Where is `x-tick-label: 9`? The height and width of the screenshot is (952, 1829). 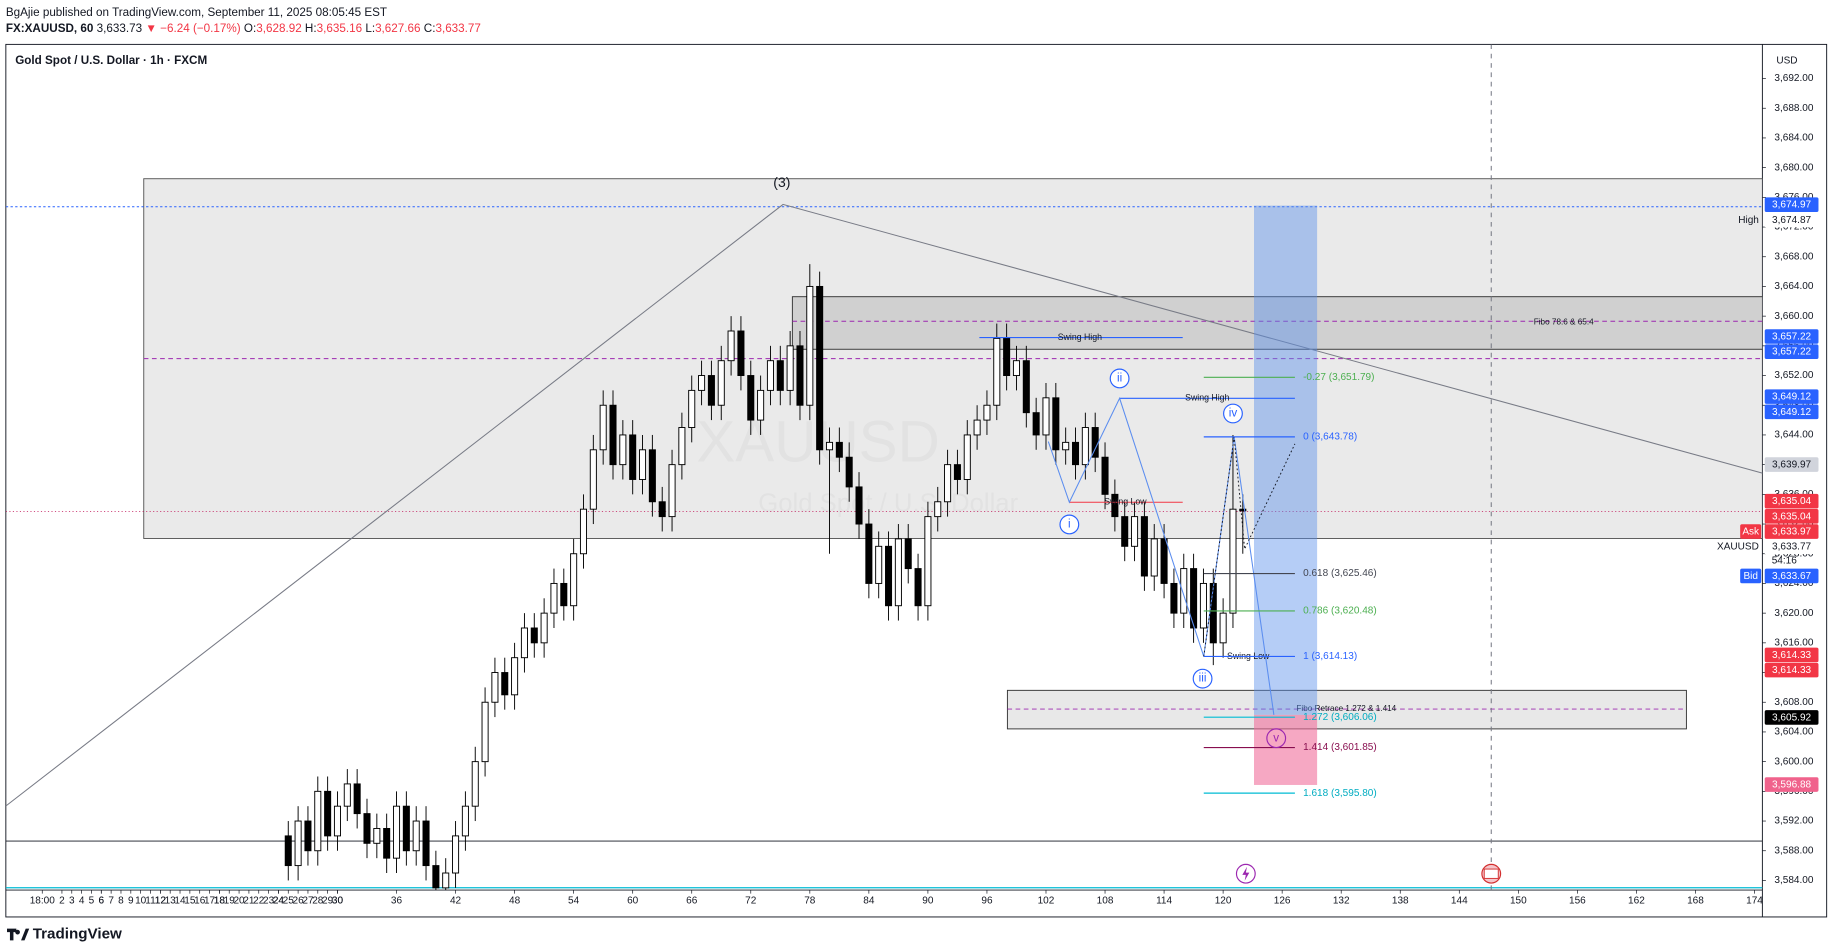 x-tick-label: 9 is located at coordinates (131, 900).